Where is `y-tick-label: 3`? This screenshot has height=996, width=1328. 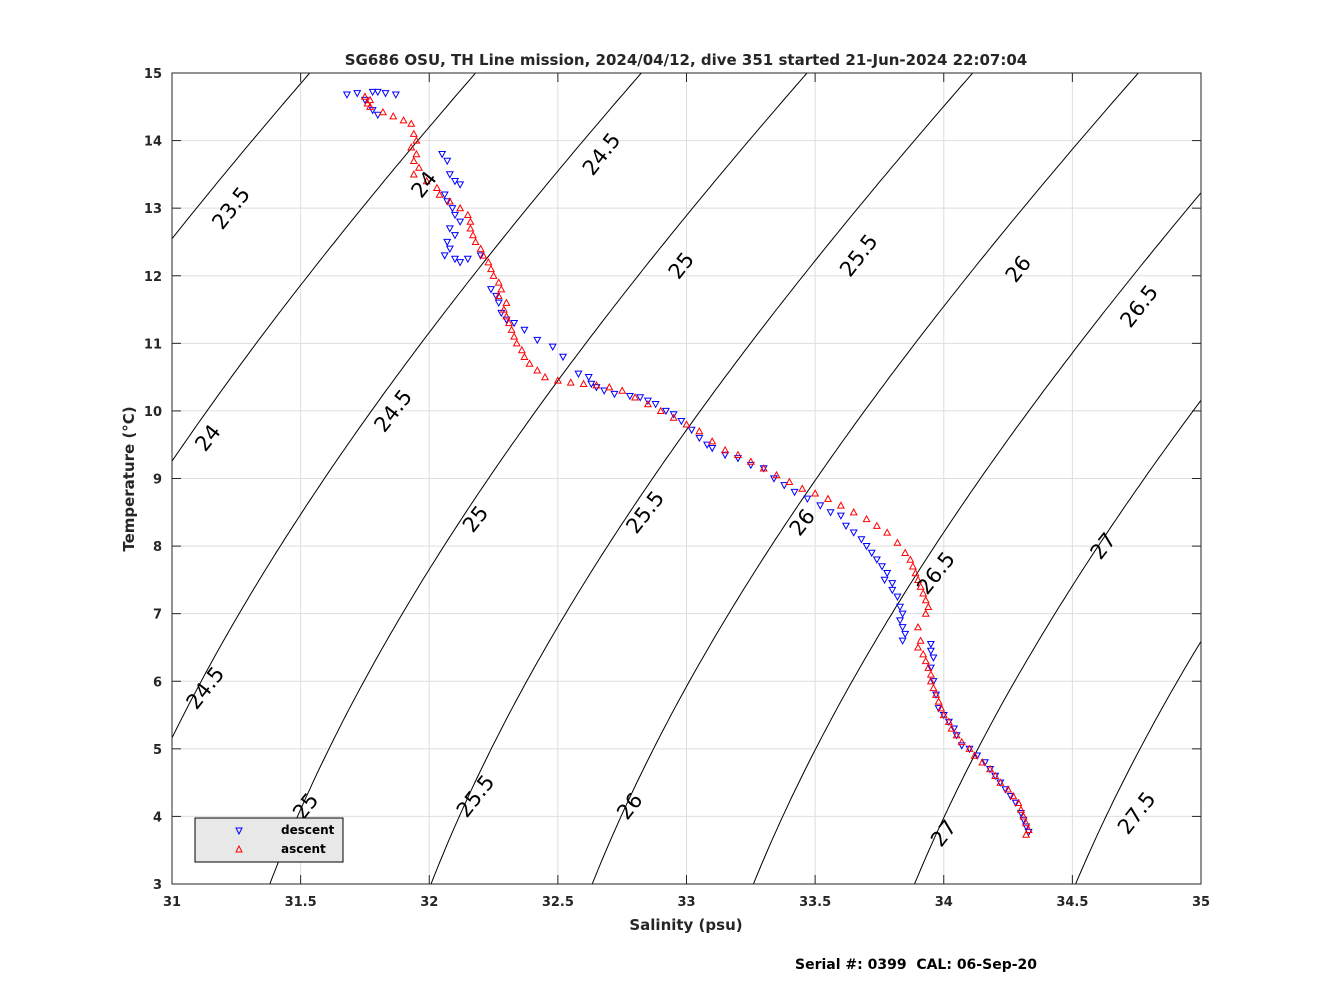
y-tick-label: 3 is located at coordinates (157, 885).